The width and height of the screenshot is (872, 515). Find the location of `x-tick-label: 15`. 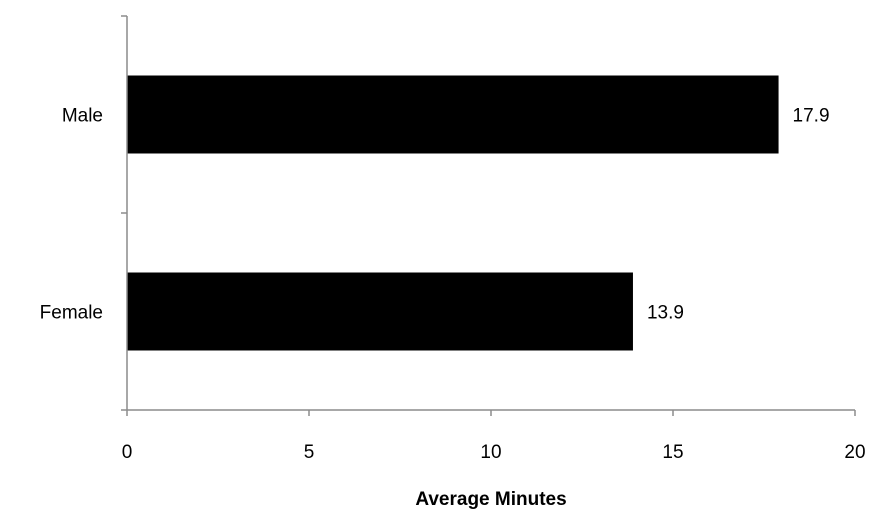

x-tick-label: 15 is located at coordinates (672, 452).